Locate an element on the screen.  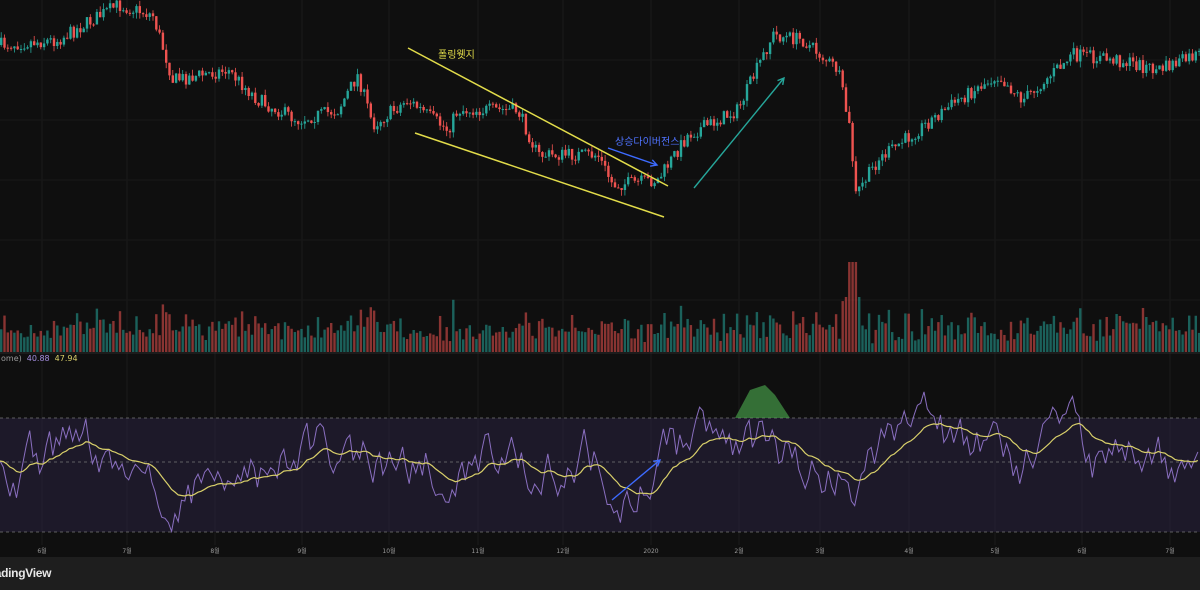
x-tick-label: 8월 is located at coordinates (214, 551).